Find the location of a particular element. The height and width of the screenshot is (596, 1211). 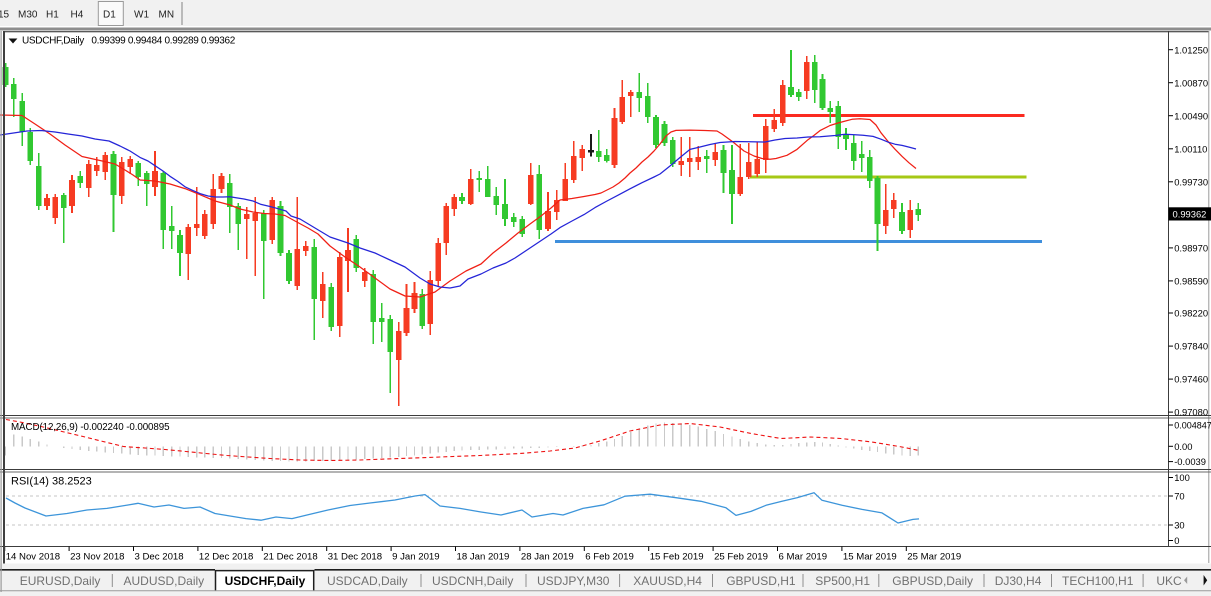

svg-text: 0 is located at coordinates (1176, 540).